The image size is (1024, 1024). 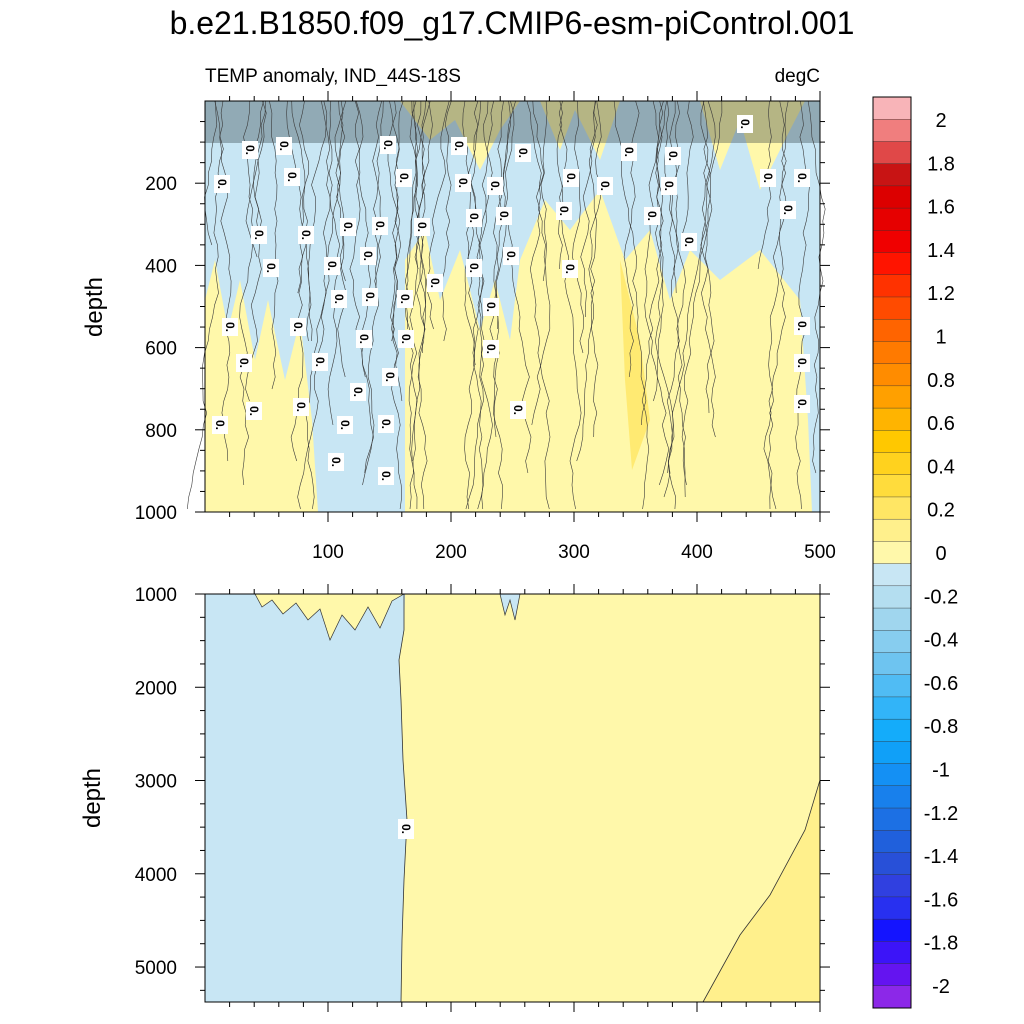 I want to click on colorbar-label: -0.4, so click(x=941, y=641).